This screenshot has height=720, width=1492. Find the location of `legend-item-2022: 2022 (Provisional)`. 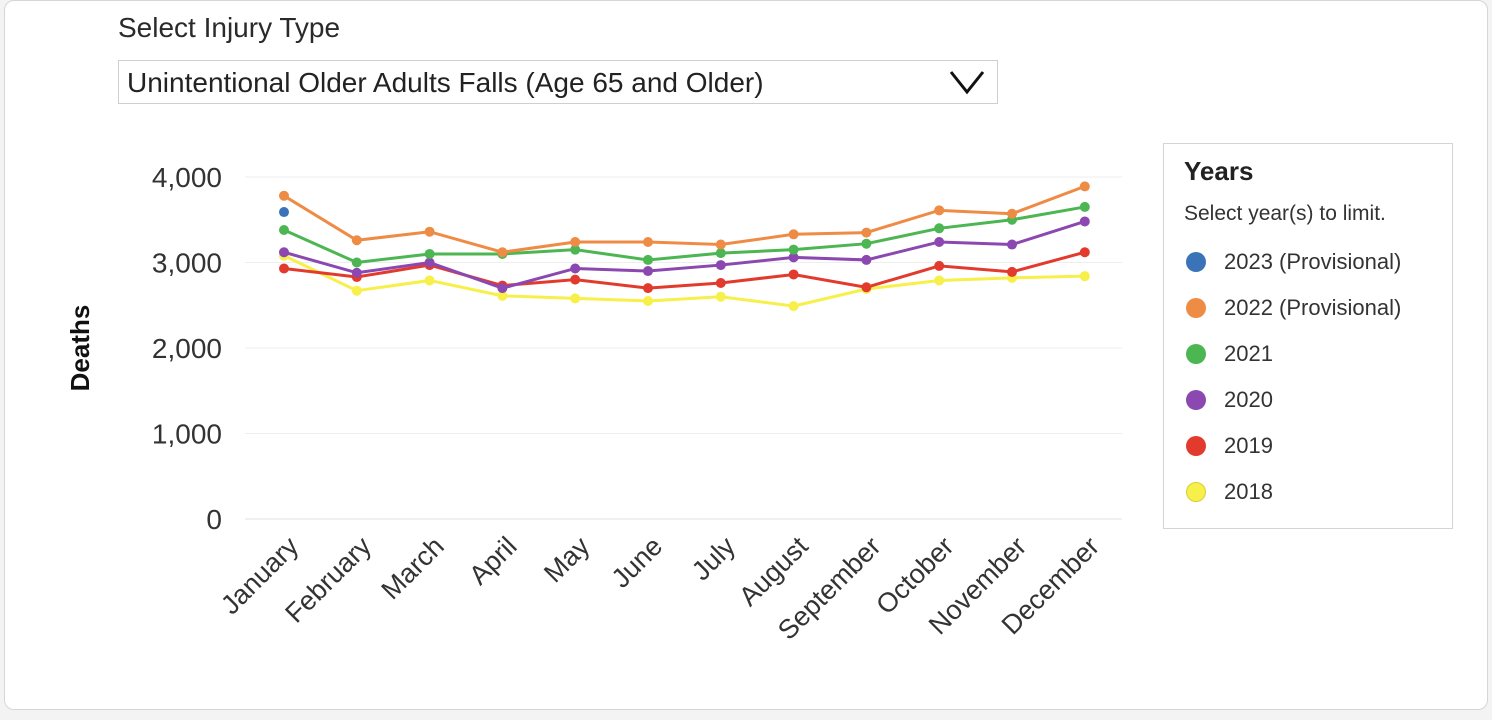

legend-item-2022: 2022 (Provisional) is located at coordinates (1313, 310).